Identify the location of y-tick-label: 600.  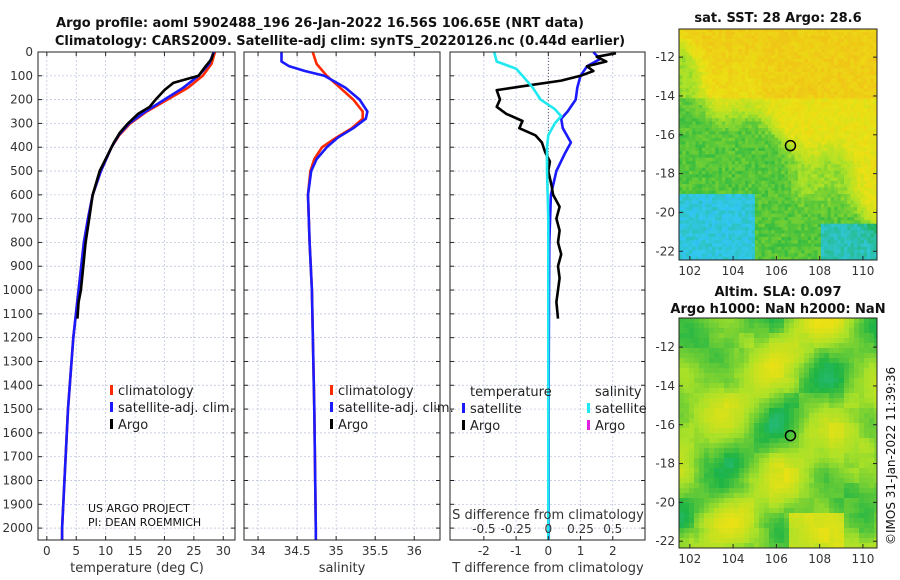
(21, 195).